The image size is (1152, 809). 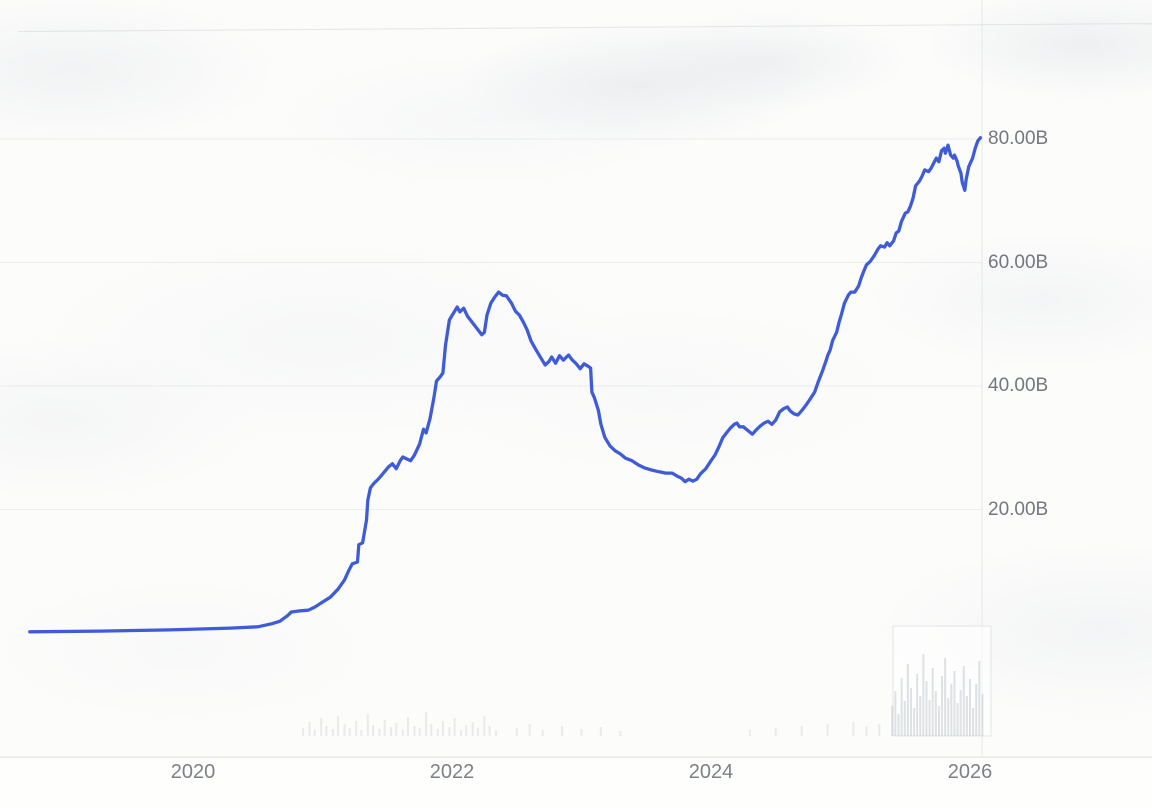 What do you see at coordinates (1018, 385) in the screenshot?
I see `y-axis-label-40: 40.00B` at bounding box center [1018, 385].